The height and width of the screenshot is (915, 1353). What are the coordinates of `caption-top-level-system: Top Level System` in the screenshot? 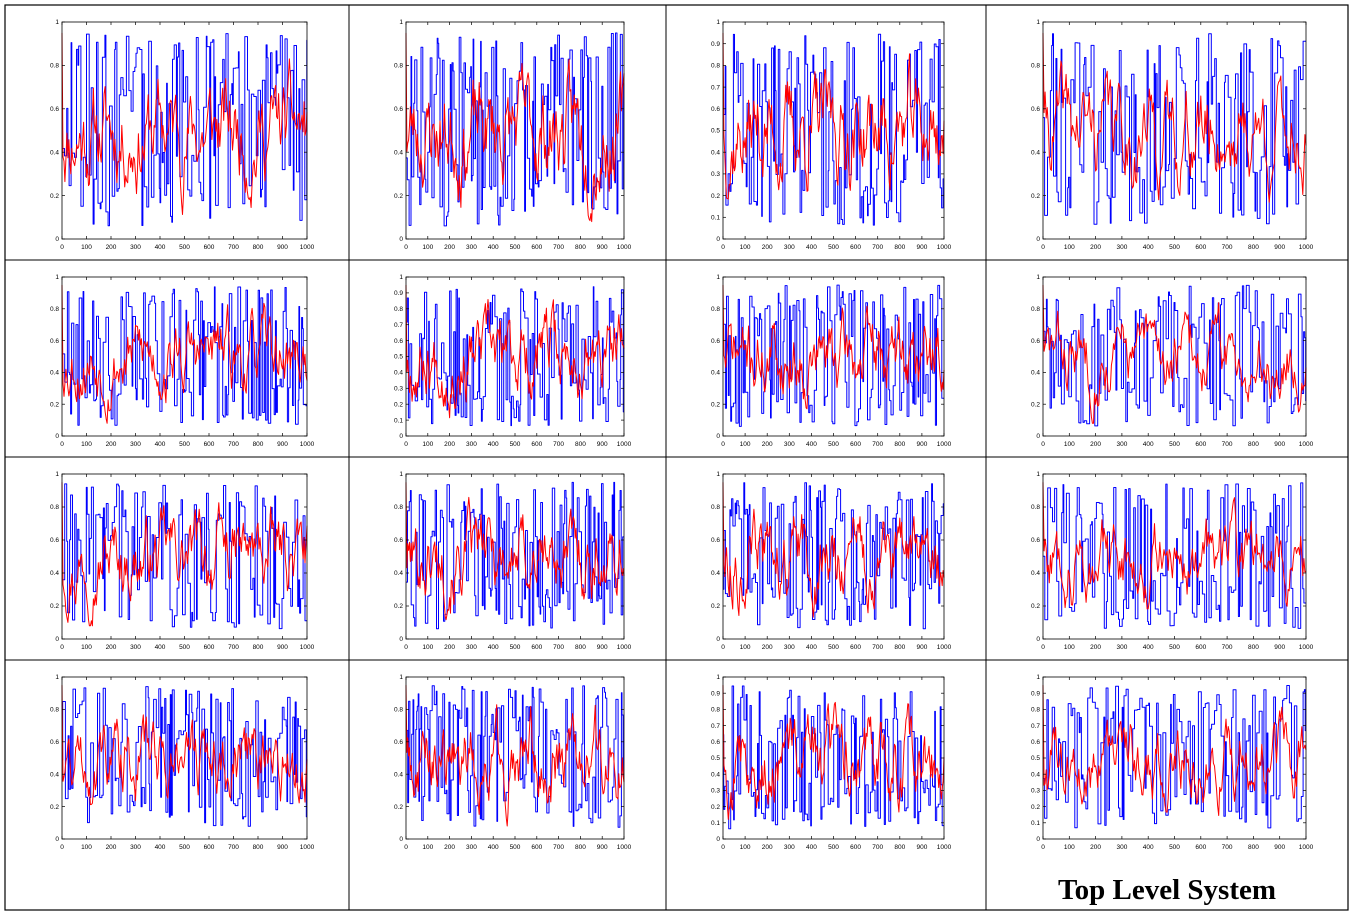 It's located at (1167, 890).